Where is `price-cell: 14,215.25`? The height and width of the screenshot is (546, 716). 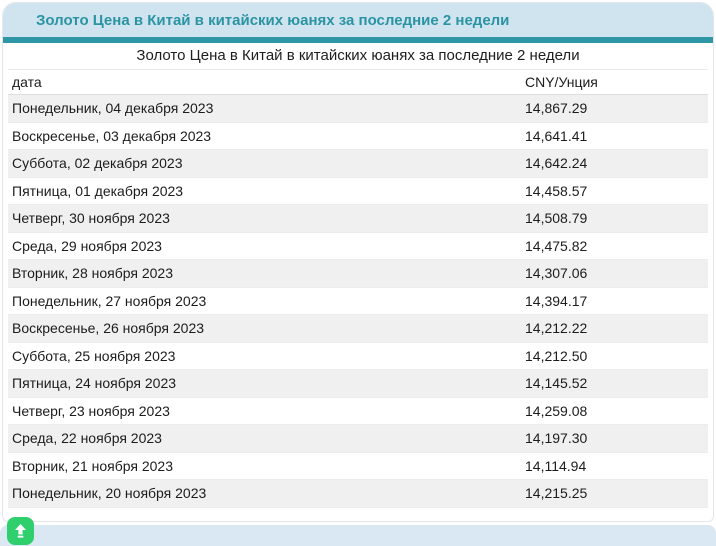
price-cell: 14,215.25 is located at coordinates (556, 493).